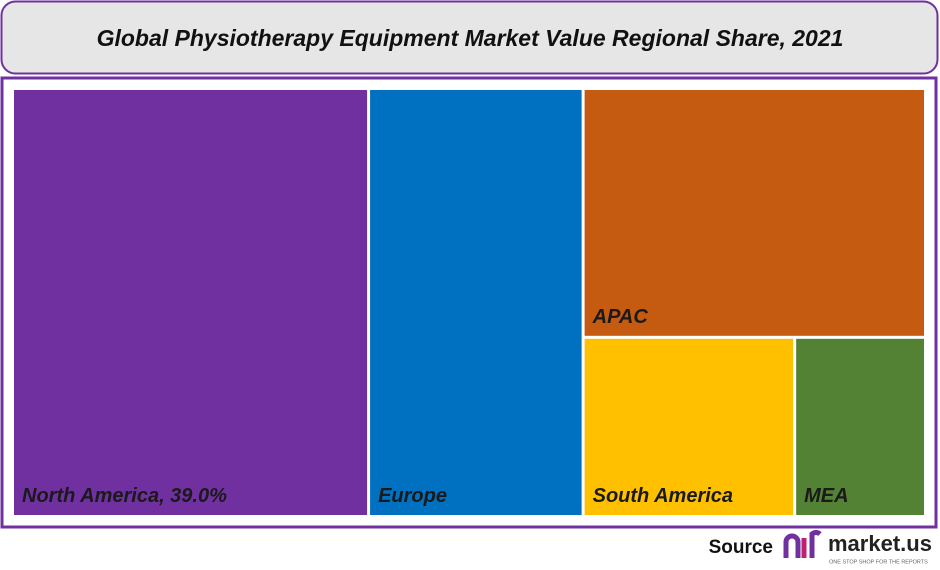 The width and height of the screenshot is (940, 570). Describe the element at coordinates (124, 496) in the screenshot. I see `tile-label: North America, 39.0%` at that location.